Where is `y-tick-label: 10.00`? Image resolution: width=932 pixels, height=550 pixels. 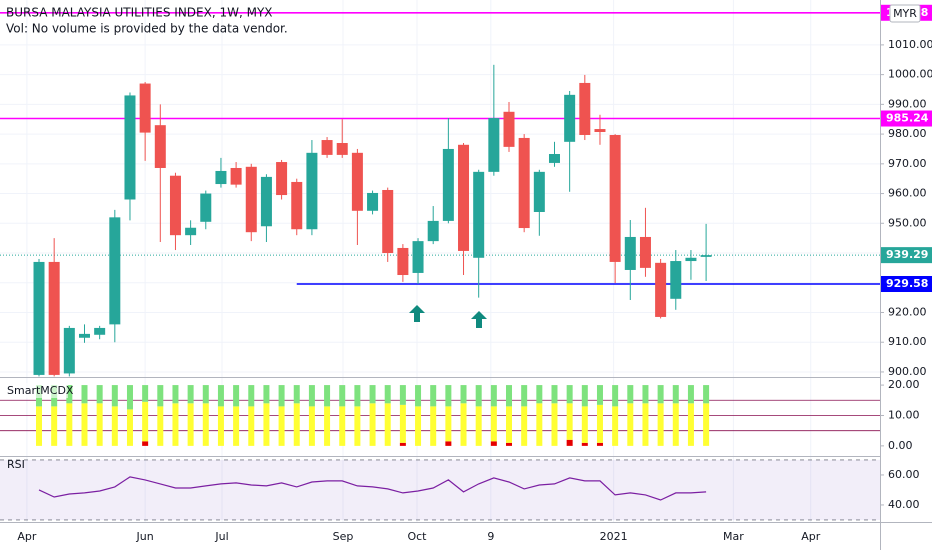 y-tick-label: 10.00 is located at coordinates (904, 414).